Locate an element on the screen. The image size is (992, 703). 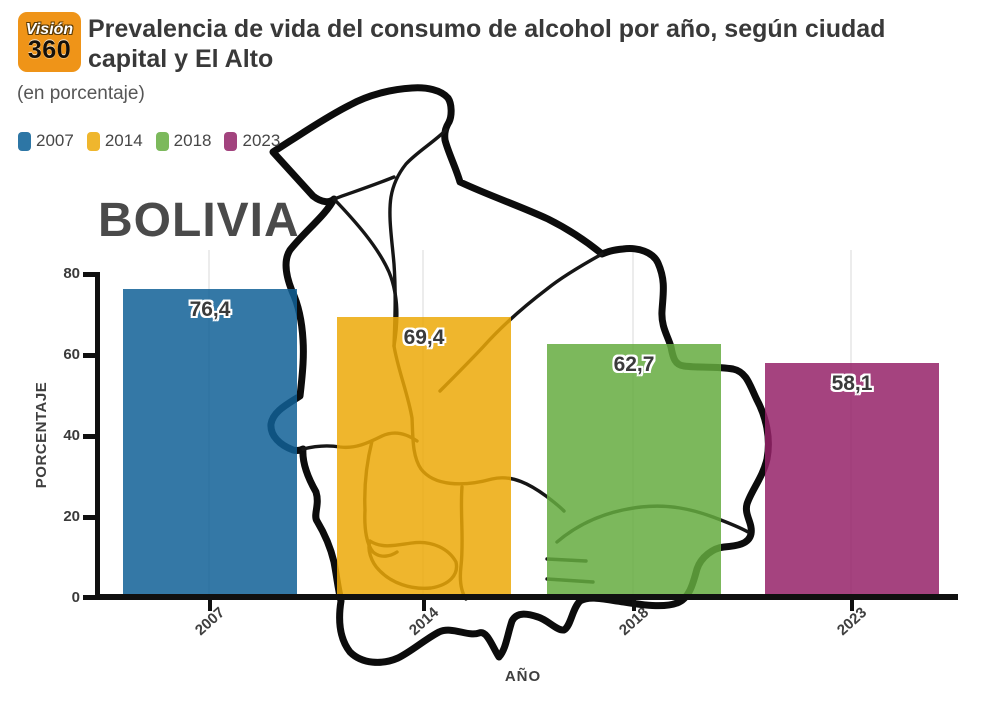
y-axis-title: PORCENTAJE is located at coordinates (41, 435).